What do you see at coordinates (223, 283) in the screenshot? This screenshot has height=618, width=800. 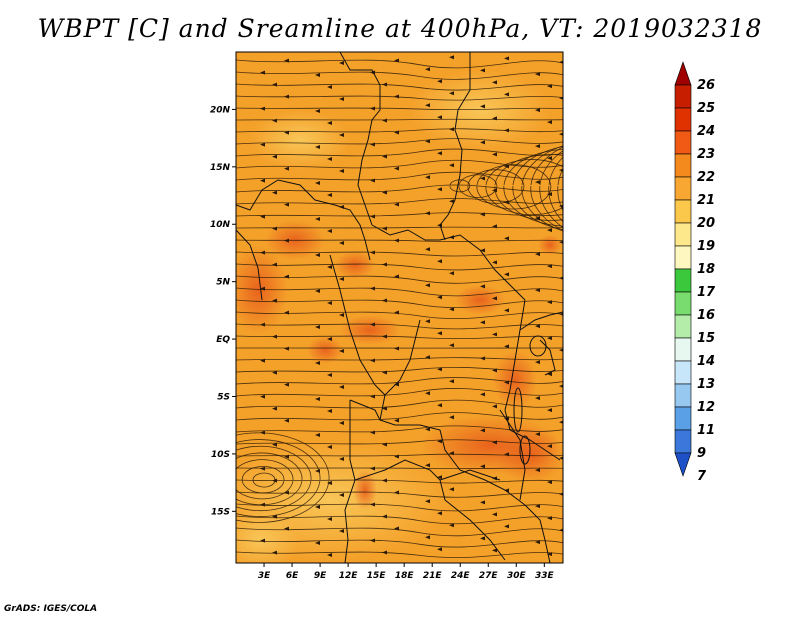 I see `lat-label: 5N` at bounding box center [223, 283].